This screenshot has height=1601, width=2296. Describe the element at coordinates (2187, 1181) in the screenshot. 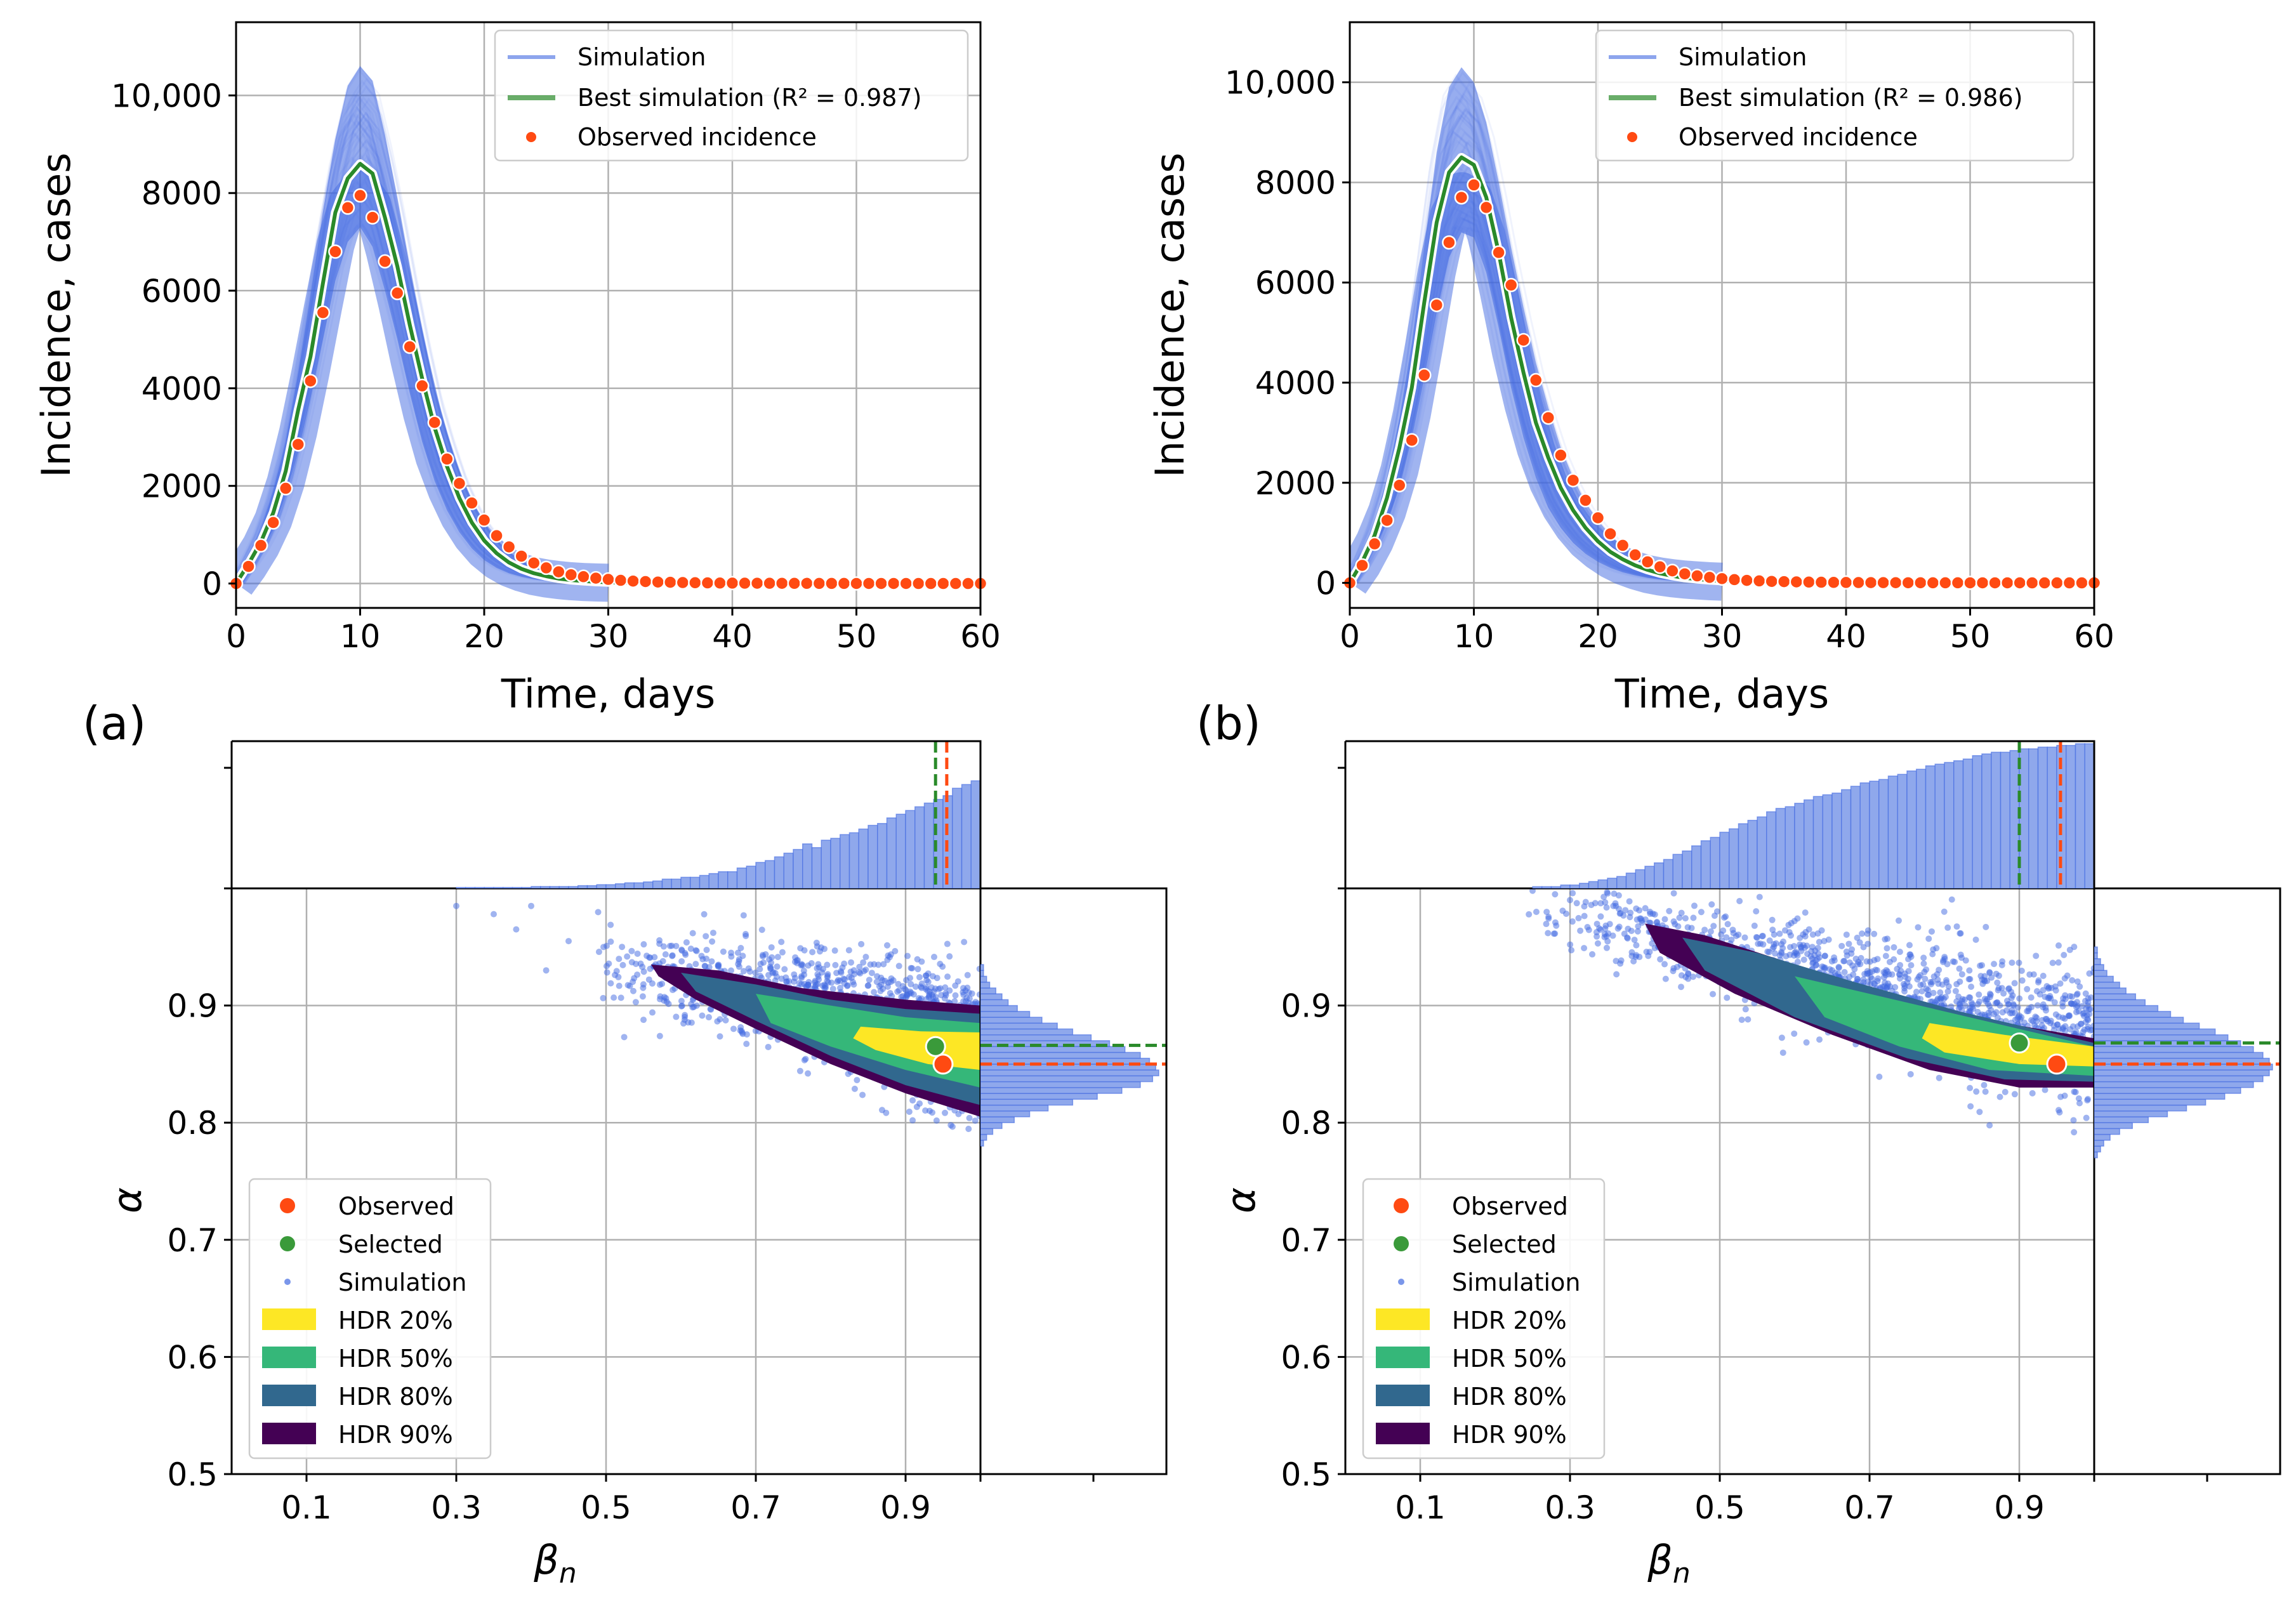

I see `marginal-frame` at that location.